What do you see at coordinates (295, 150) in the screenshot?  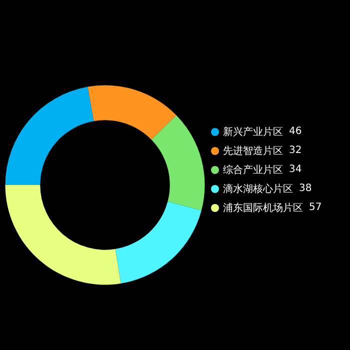 I see `data-label: 32` at bounding box center [295, 150].